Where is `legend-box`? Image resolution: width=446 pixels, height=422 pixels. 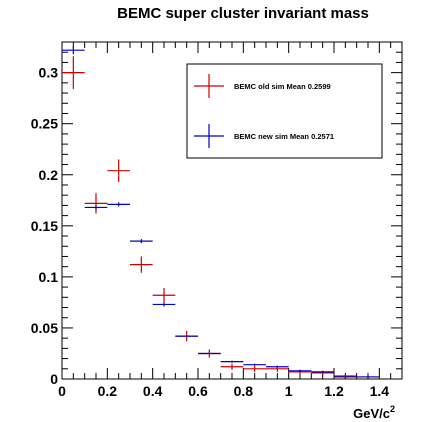 legend-box is located at coordinates (284, 111).